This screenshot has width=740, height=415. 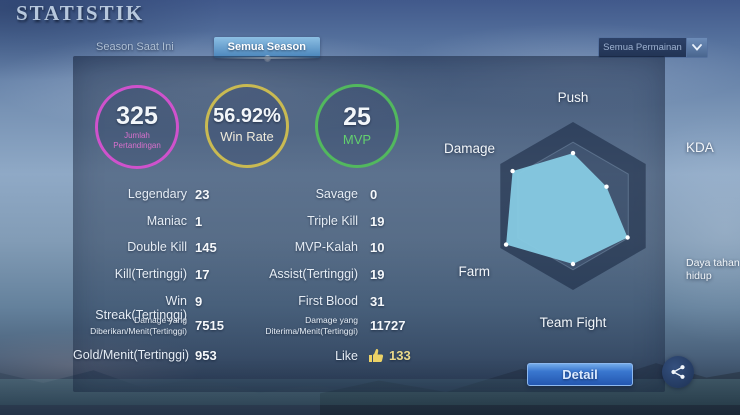 What do you see at coordinates (141, 308) in the screenshot?
I see `stat-label: Win Streak(Tertinggi)` at bounding box center [141, 308].